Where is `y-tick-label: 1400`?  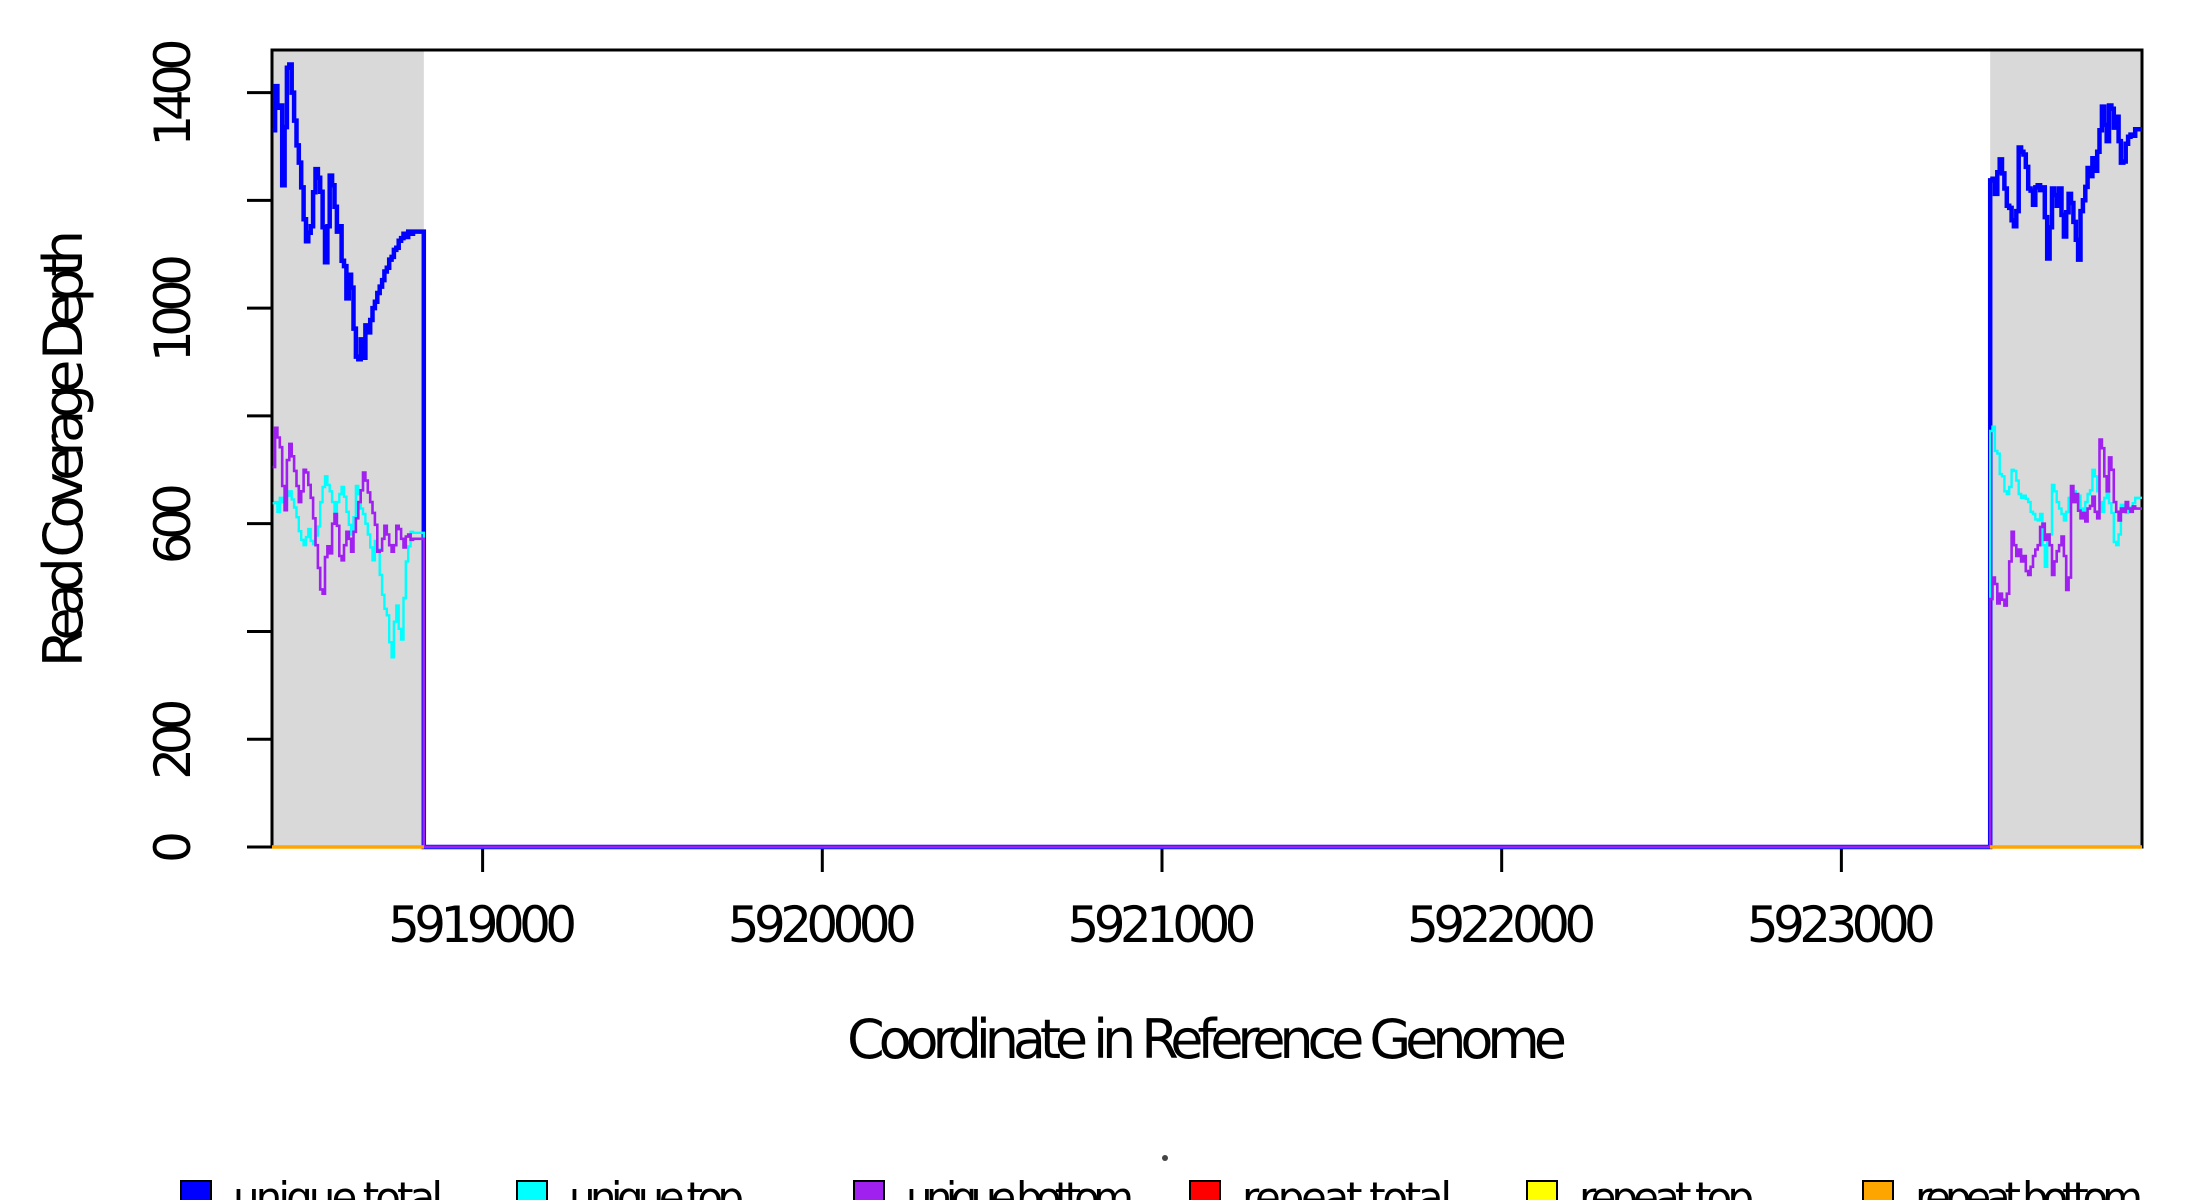
y-tick-label: 1400 is located at coordinates (173, 93).